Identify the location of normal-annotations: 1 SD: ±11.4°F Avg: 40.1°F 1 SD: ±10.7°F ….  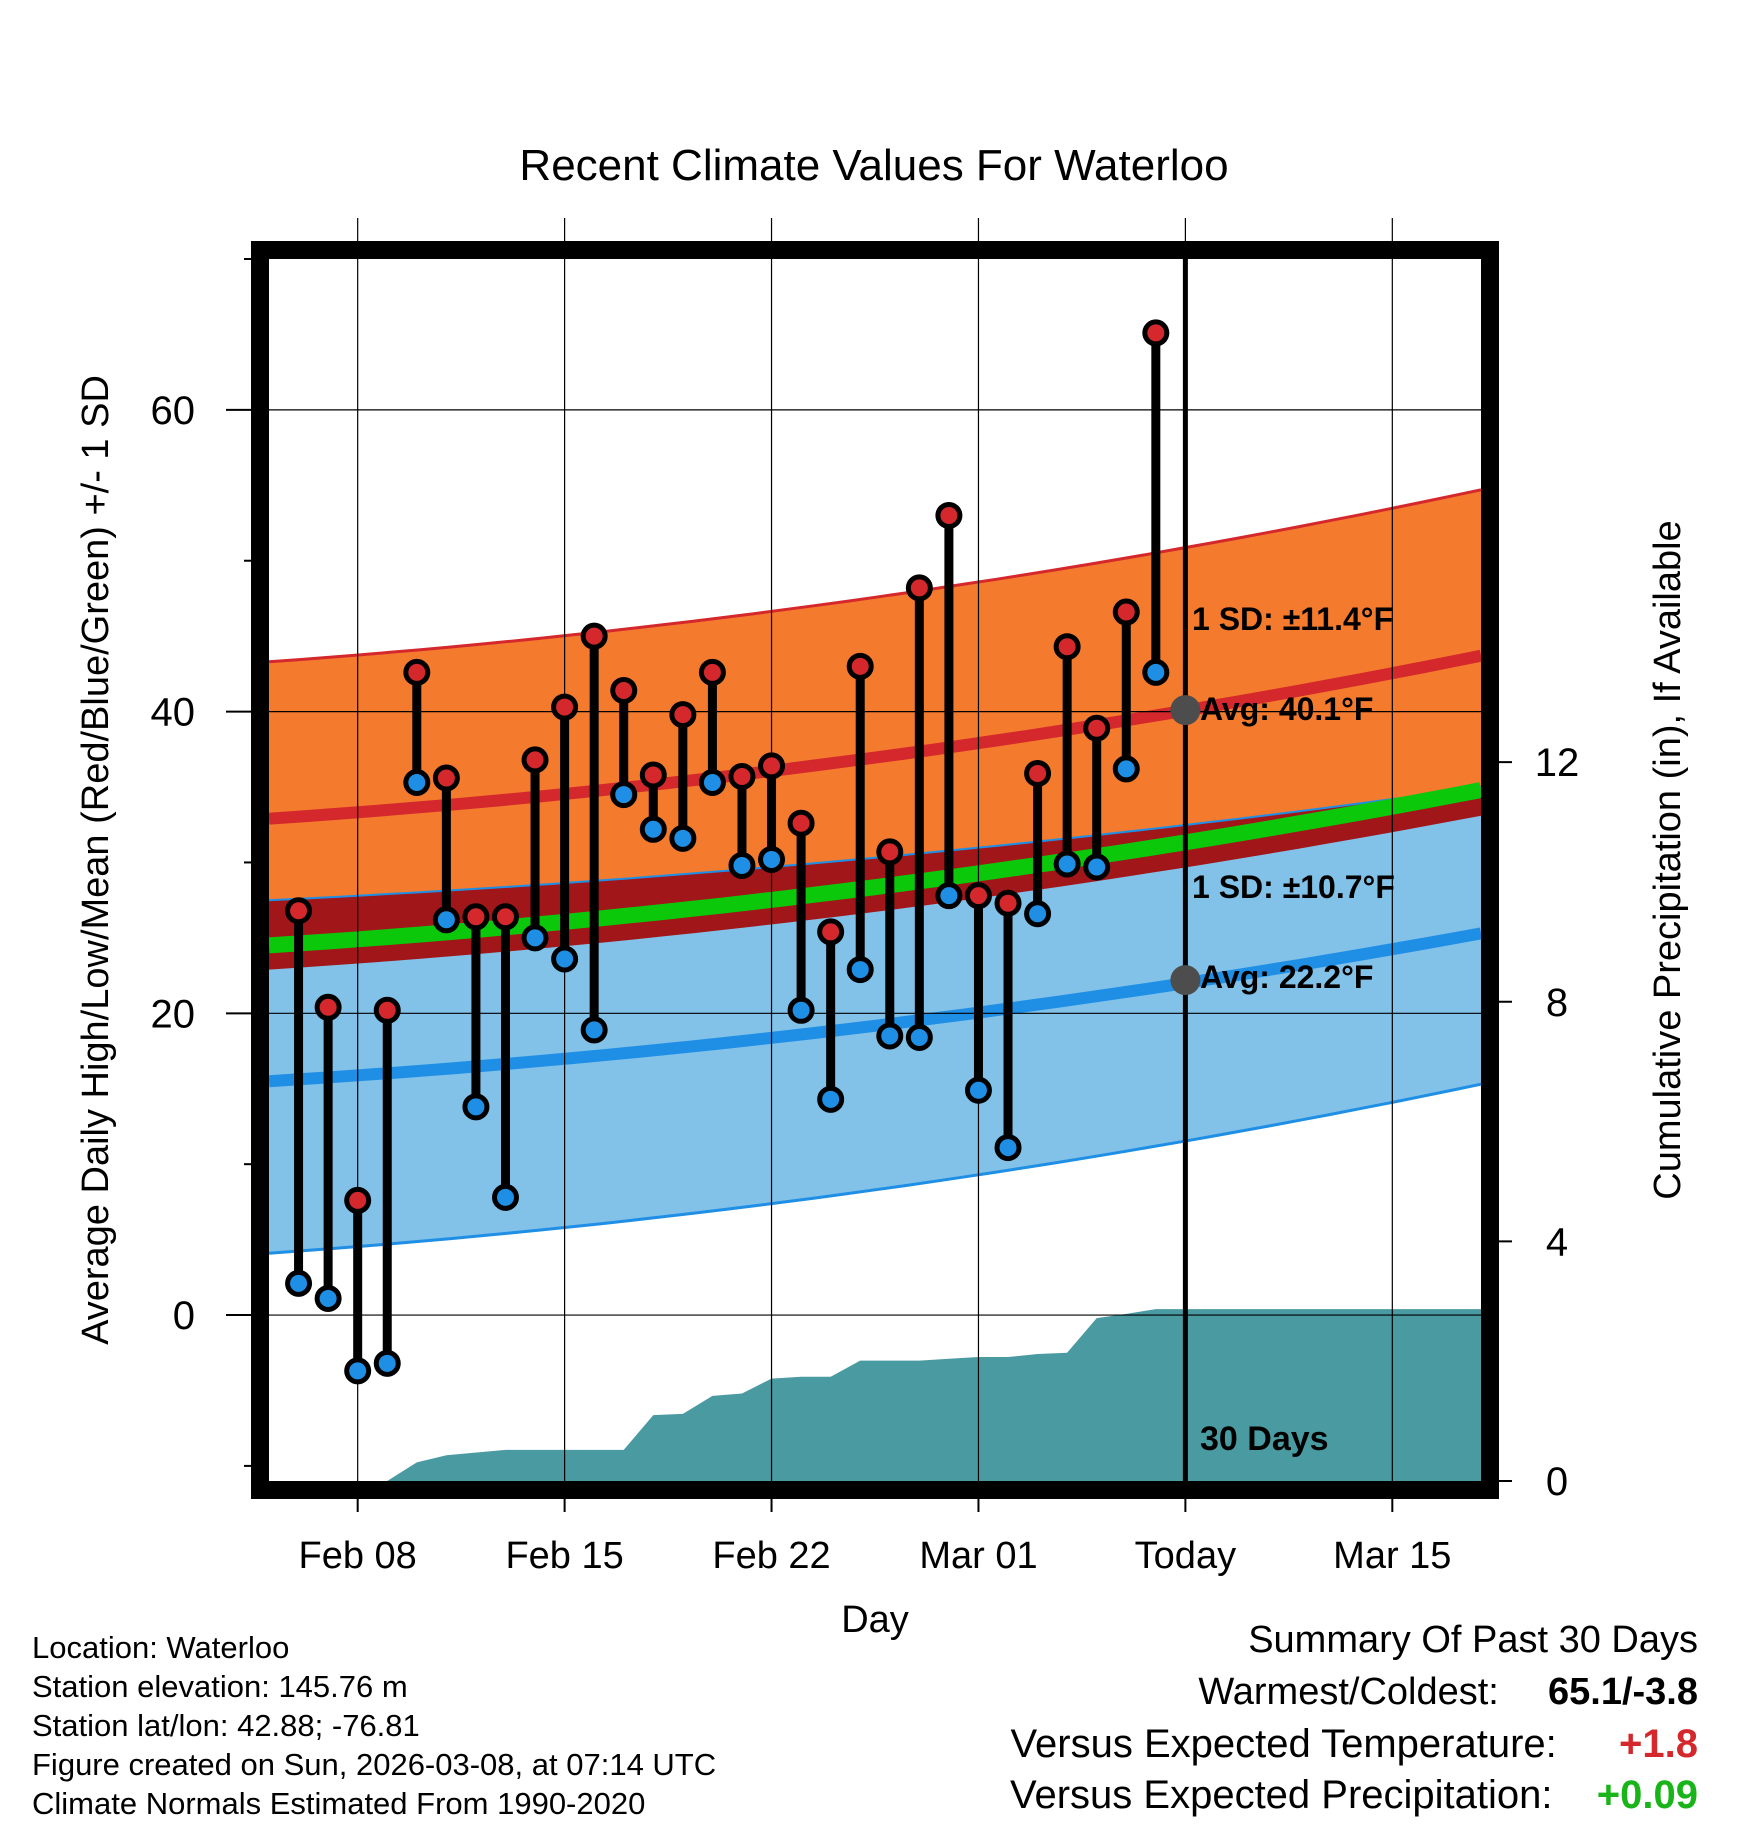
(1282, 1029).